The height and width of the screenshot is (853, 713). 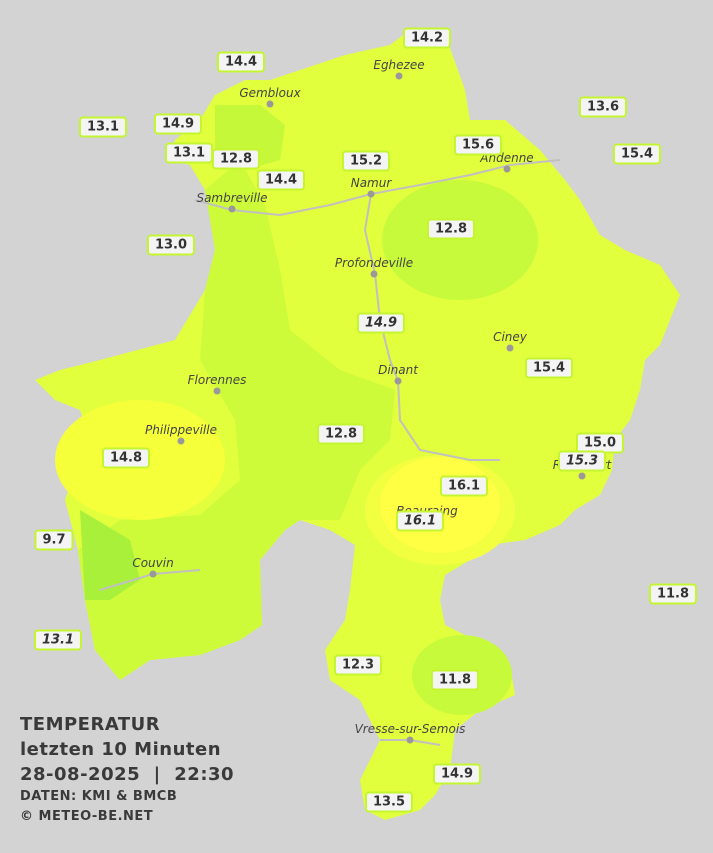 What do you see at coordinates (603, 107) in the screenshot?
I see `station-label: 13.6` at bounding box center [603, 107].